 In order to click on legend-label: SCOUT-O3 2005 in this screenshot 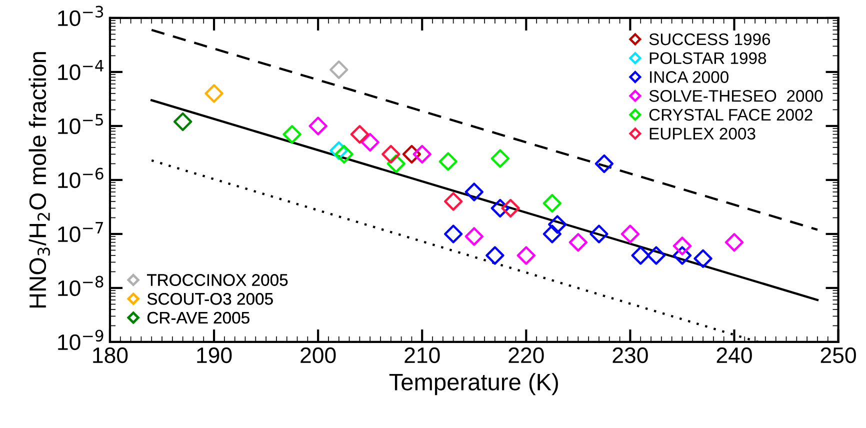, I will do `click(210, 299)`.